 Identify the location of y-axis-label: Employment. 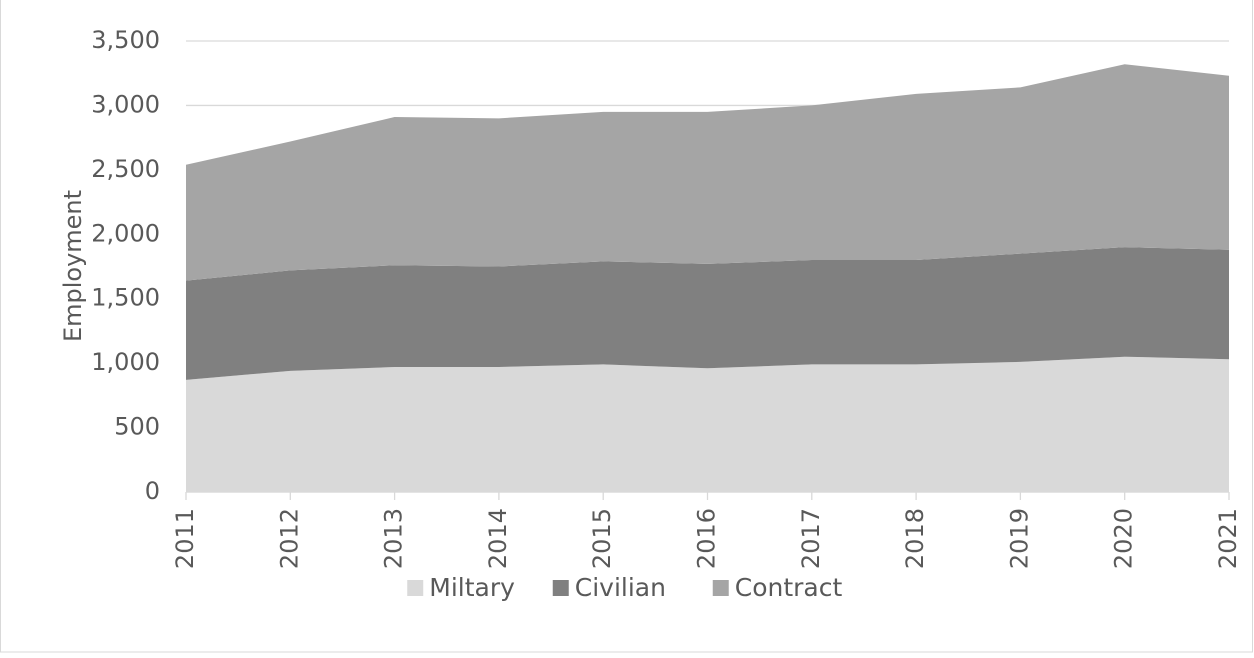
(73, 266).